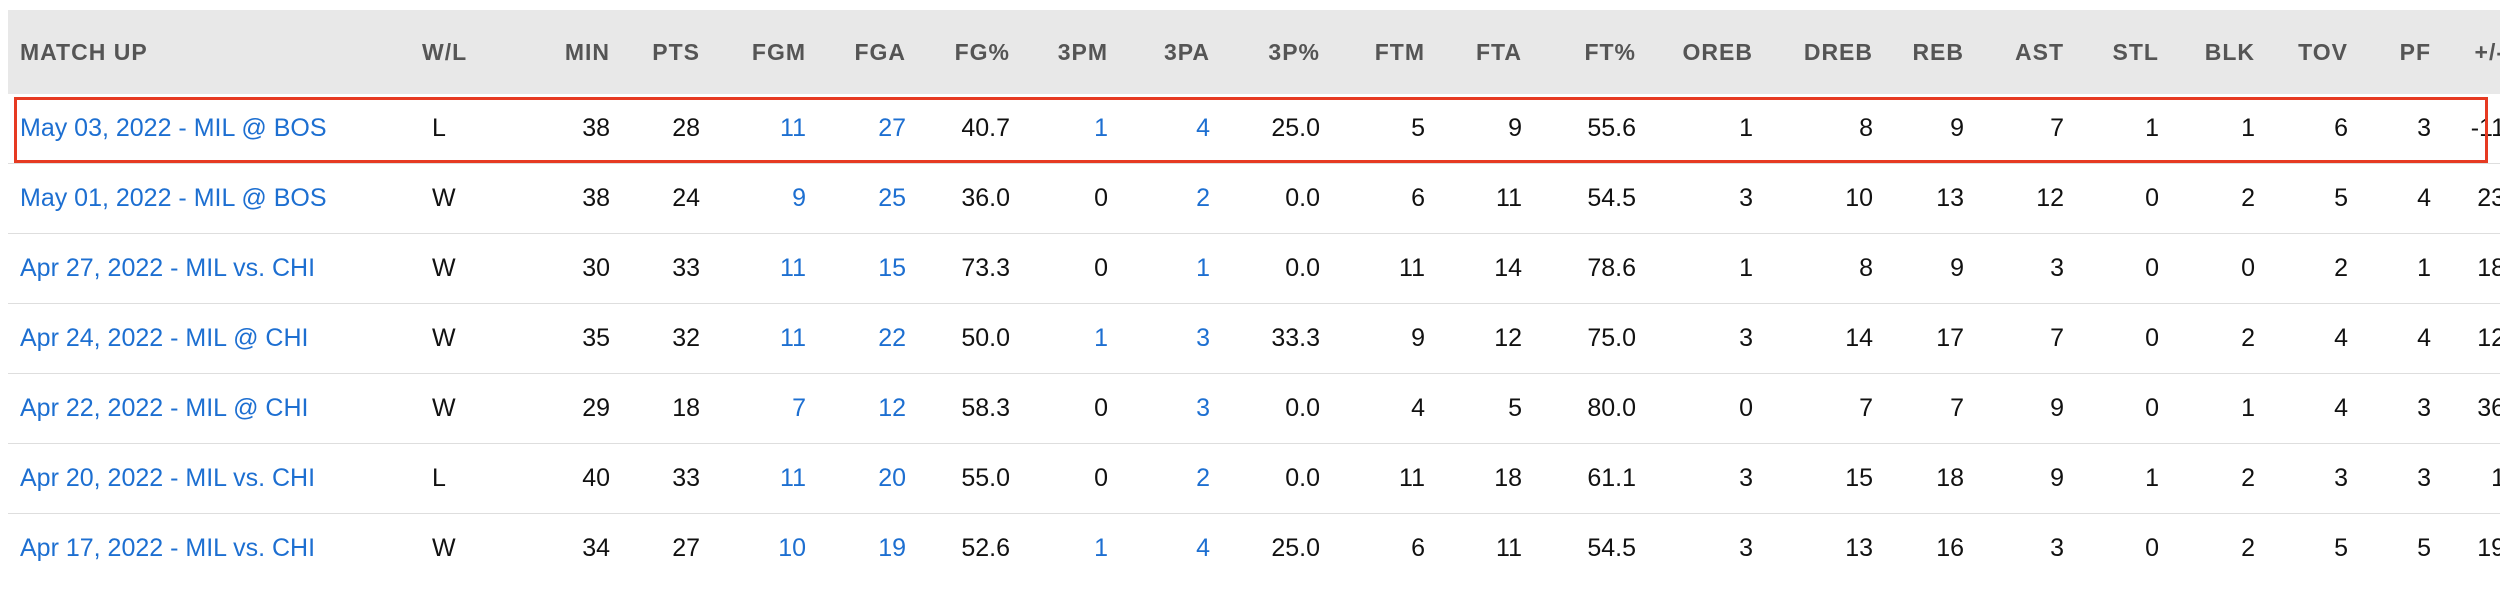 This screenshot has height=594, width=2500. What do you see at coordinates (792, 548) in the screenshot?
I see `stat-link-fgm: 10` at bounding box center [792, 548].